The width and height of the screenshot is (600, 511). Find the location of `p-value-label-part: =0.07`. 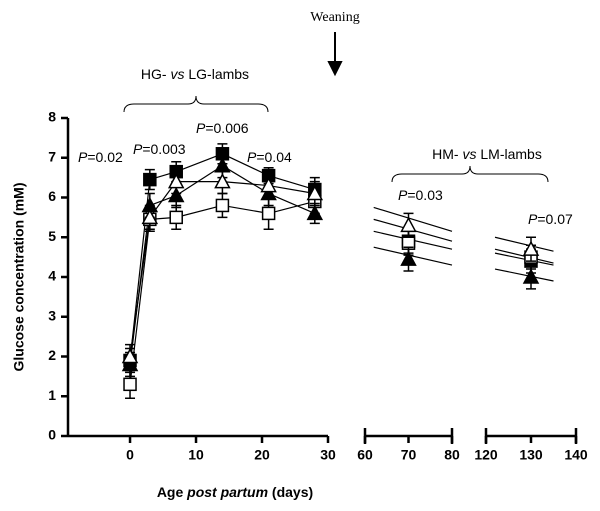

p-value-label-part: =0.07 is located at coordinates (555, 219).